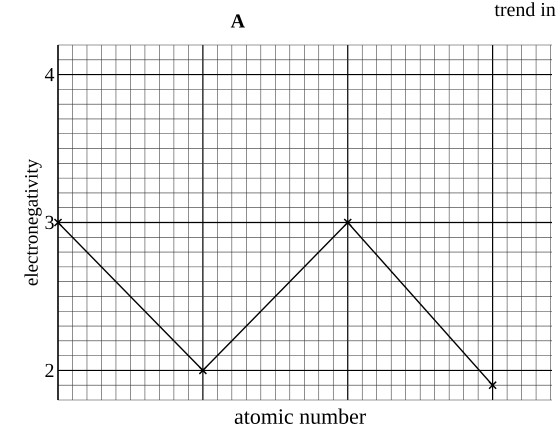 This screenshot has width=558, height=443. I want to click on y-tick-label: 4, so click(49, 75).